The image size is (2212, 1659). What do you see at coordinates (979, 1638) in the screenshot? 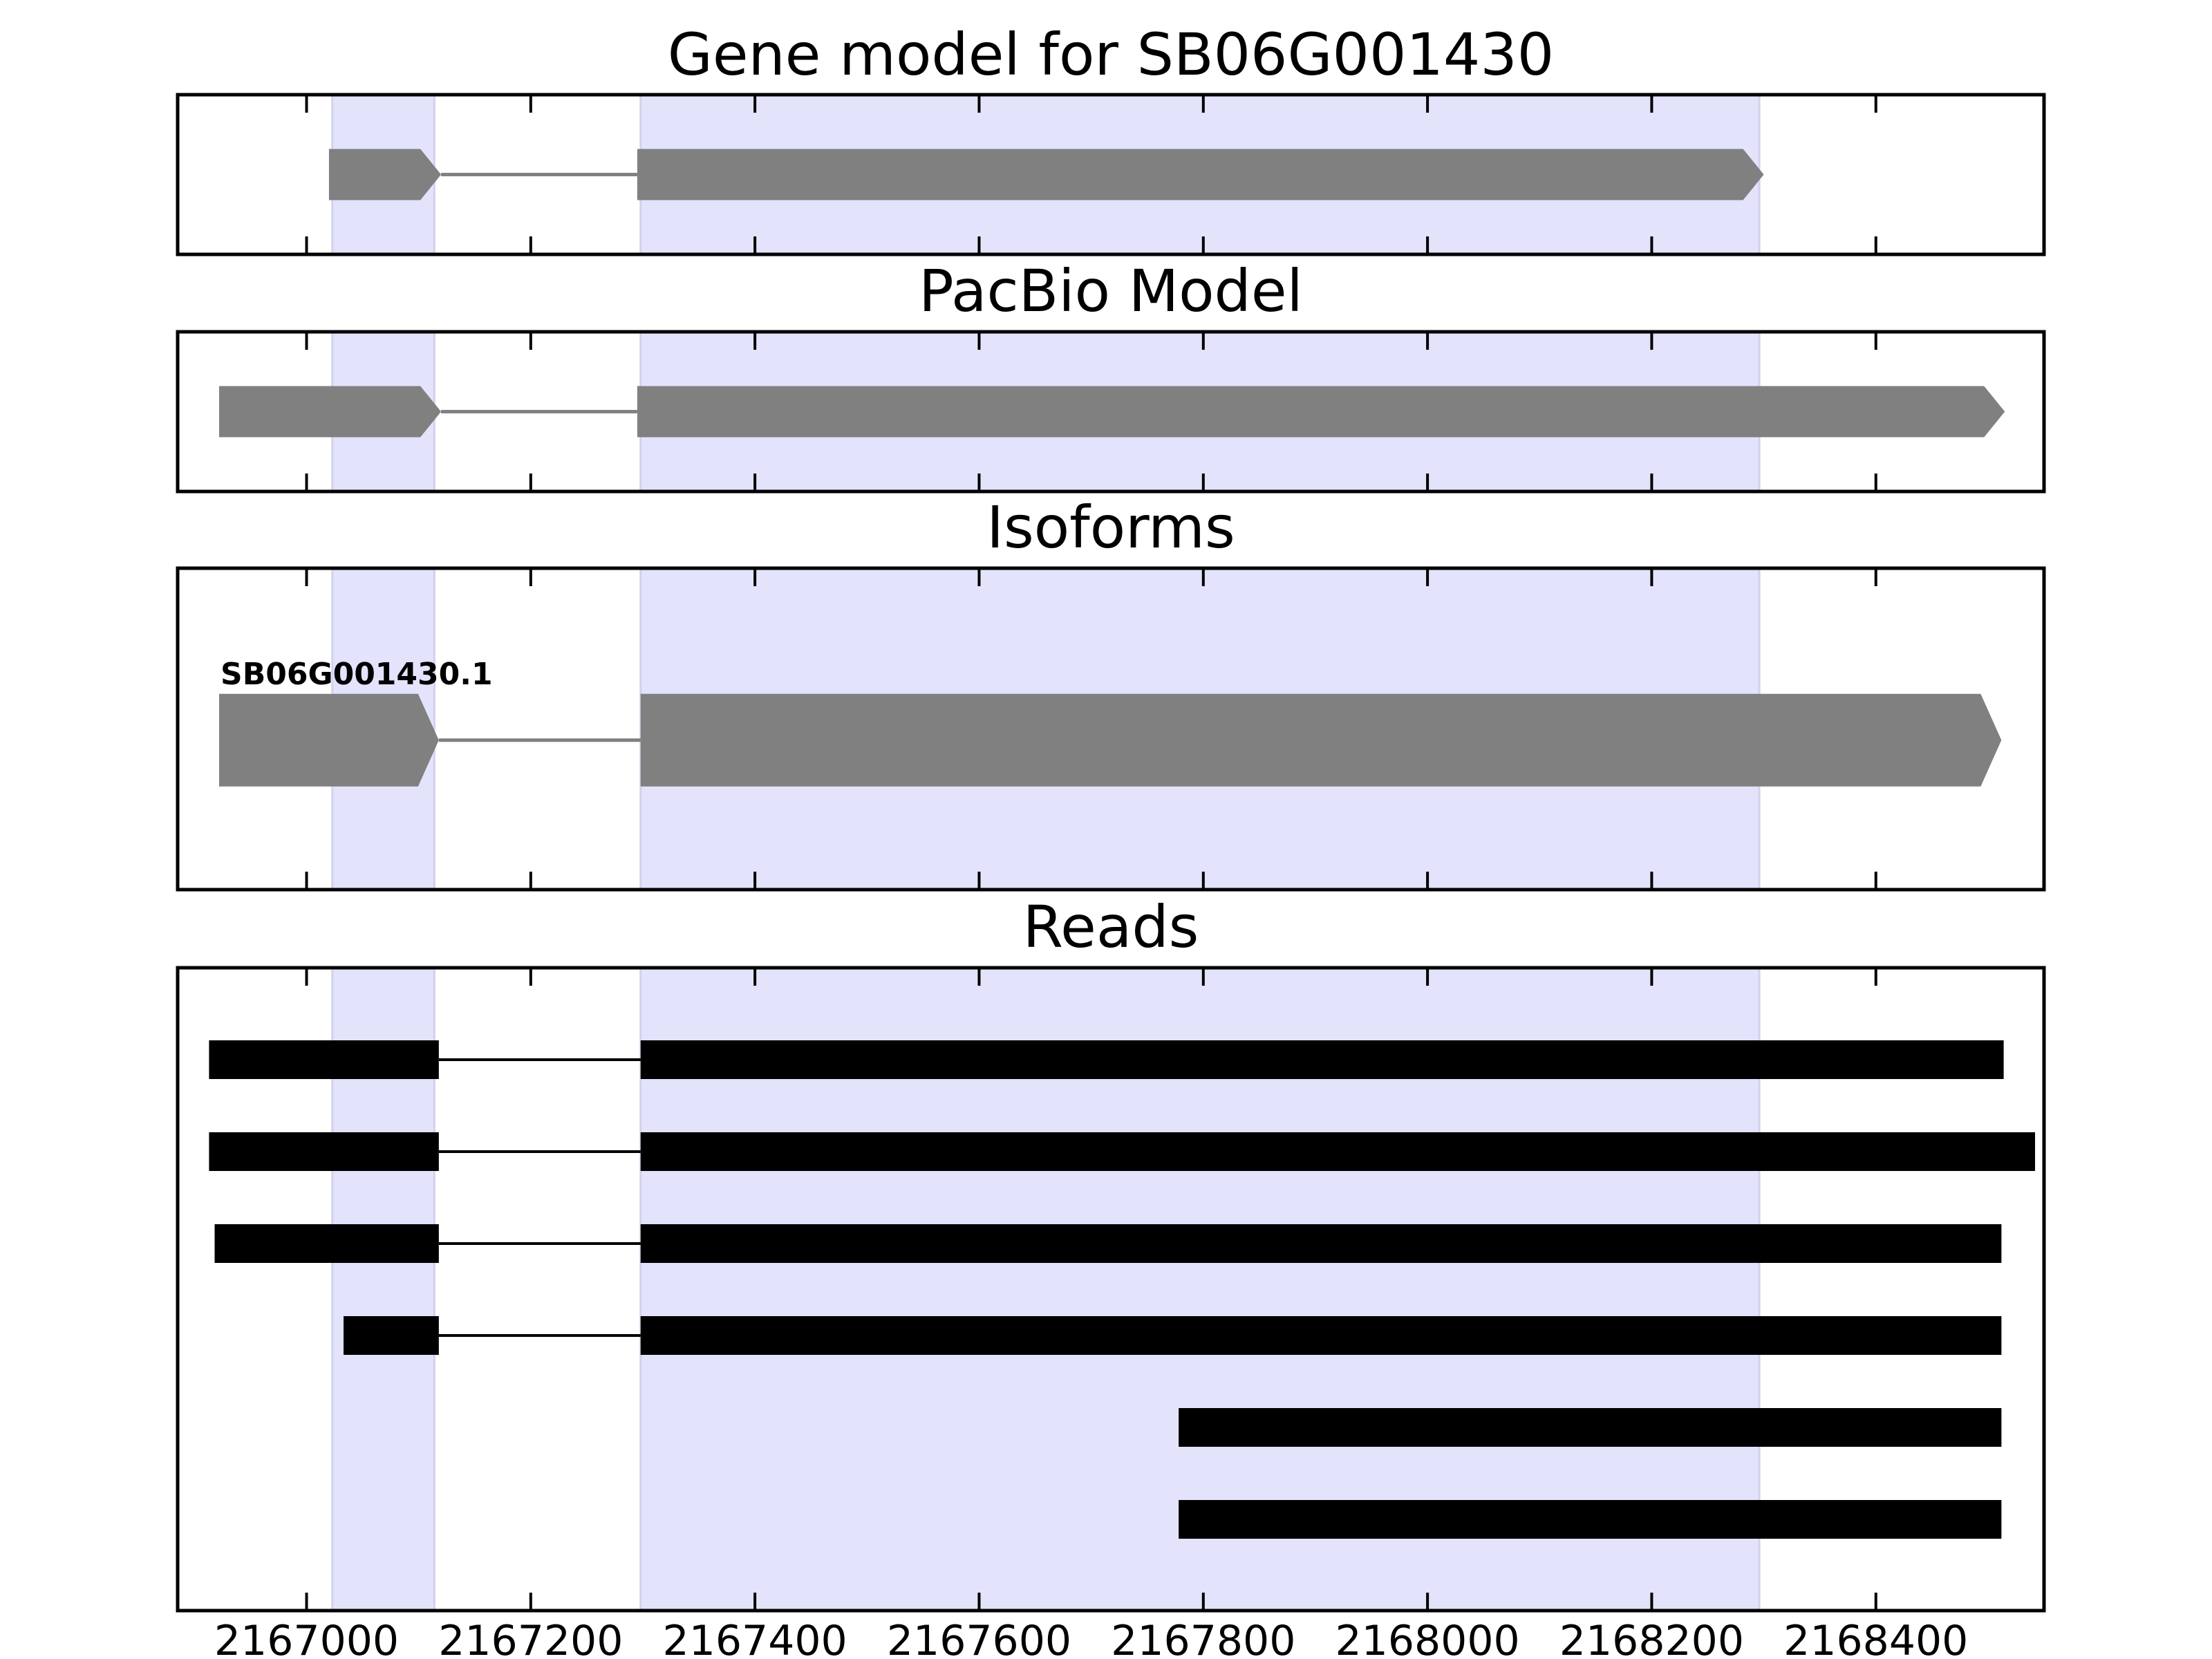
I see `x-tick-label: 2167600` at bounding box center [979, 1638].